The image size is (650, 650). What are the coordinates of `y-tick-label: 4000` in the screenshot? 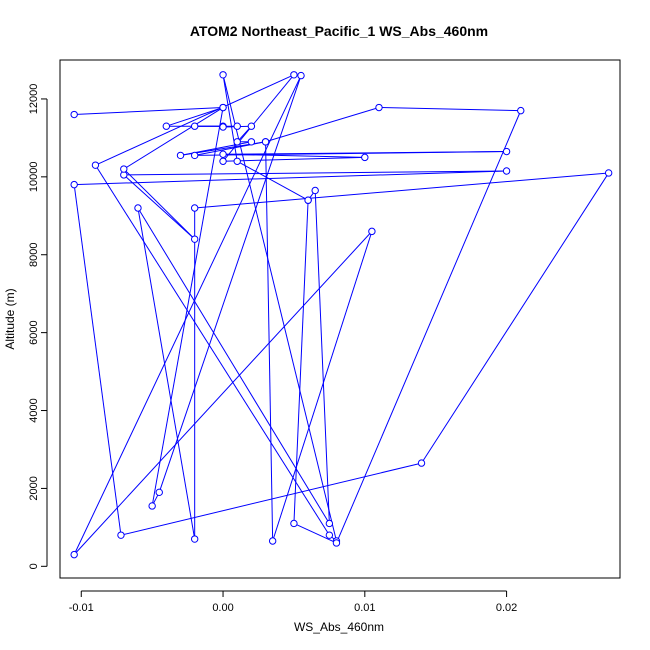 It's located at (34, 410).